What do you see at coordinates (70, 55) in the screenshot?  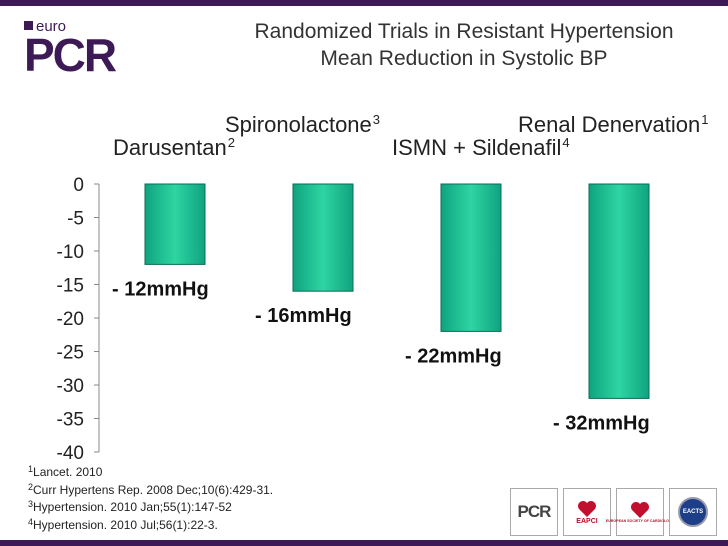 I see `logo-big-text: PCR` at bounding box center [70, 55].